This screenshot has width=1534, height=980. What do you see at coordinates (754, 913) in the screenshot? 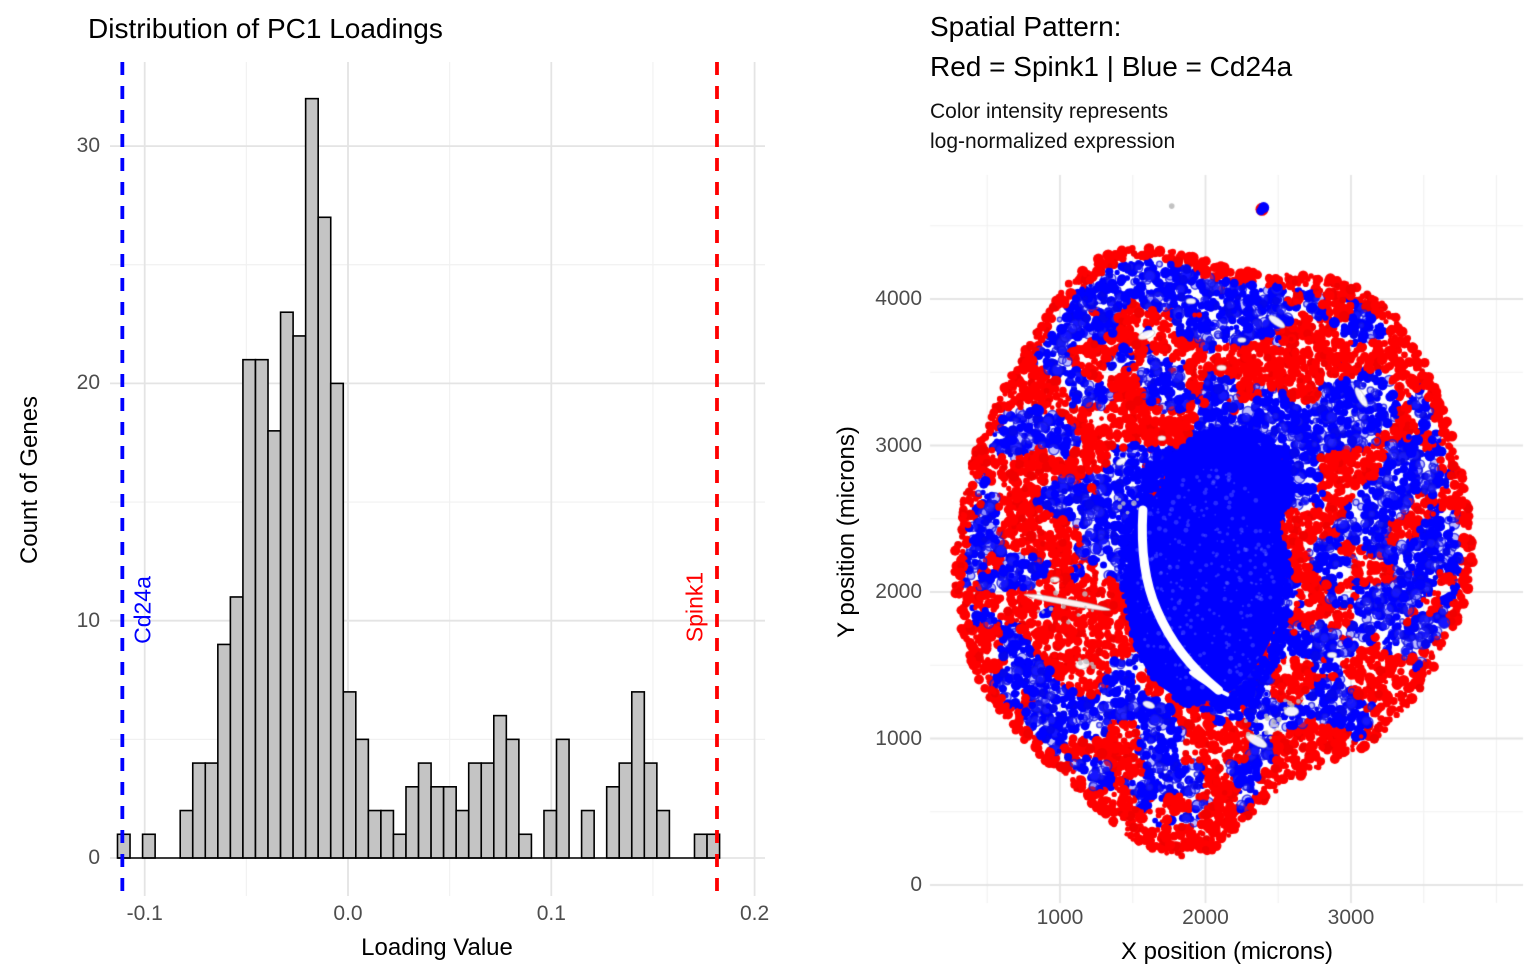
I see `left-x-tick-label: 0.2` at bounding box center [754, 913].